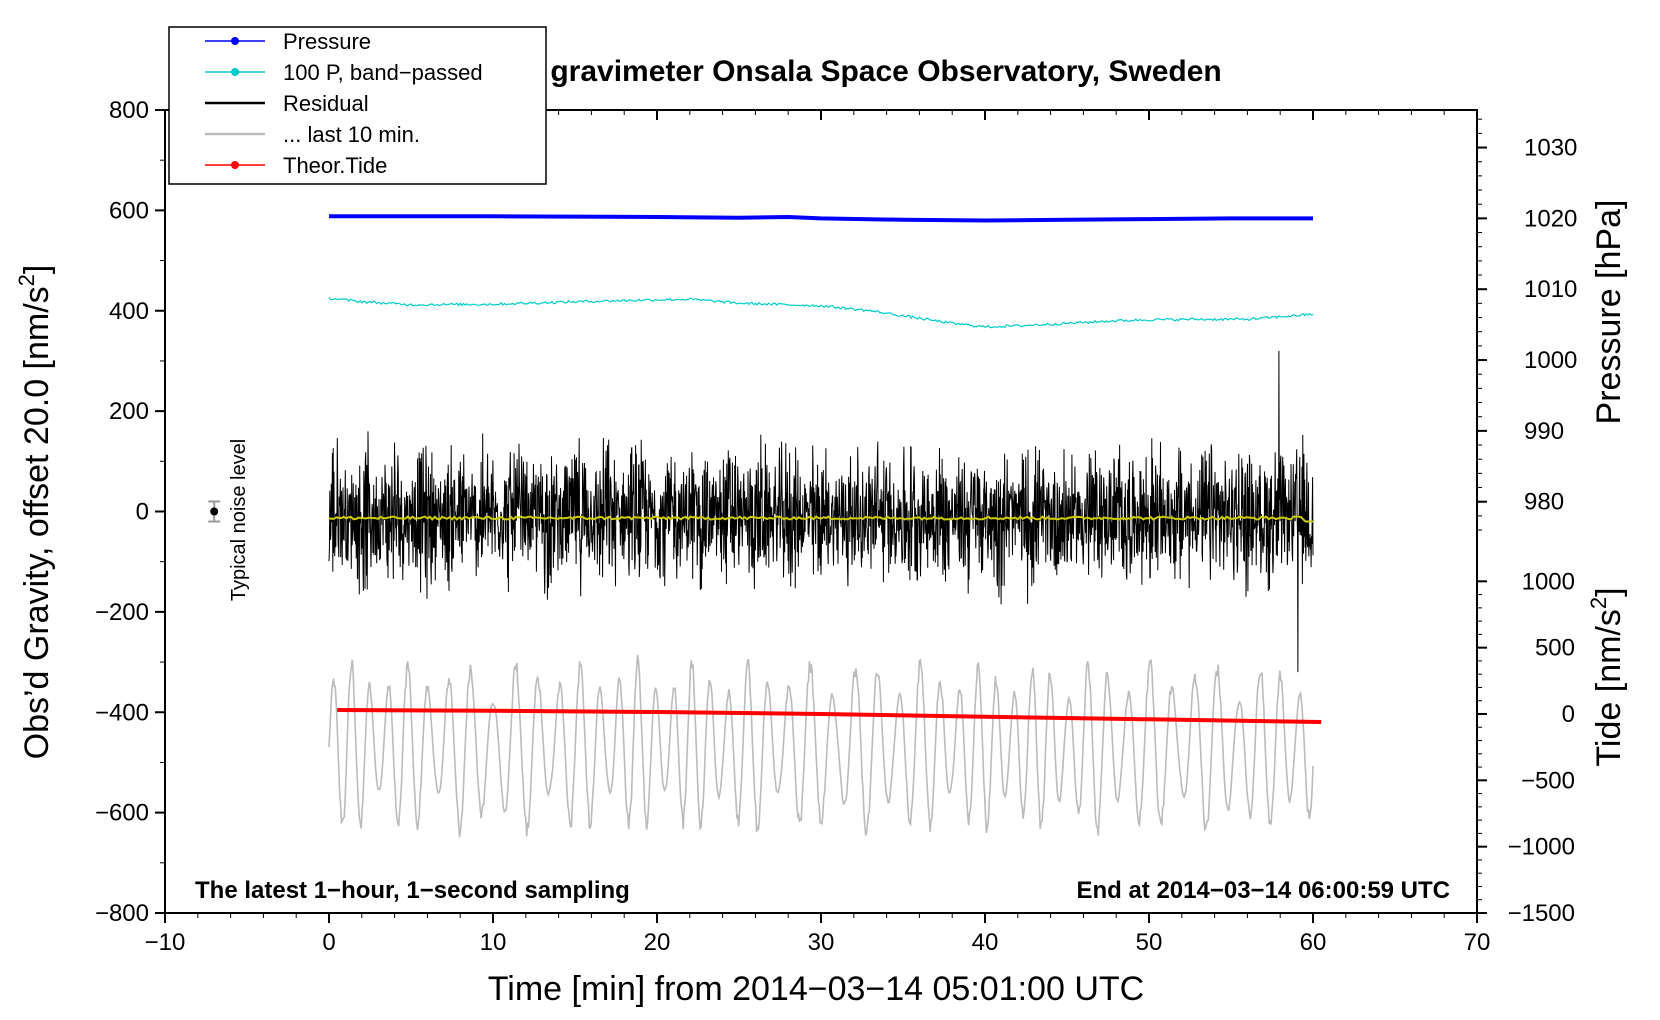 Image resolution: width=1660 pixels, height=1020 pixels. I want to click on pressure-axis-title: Pressure [hPa], so click(1609, 312).